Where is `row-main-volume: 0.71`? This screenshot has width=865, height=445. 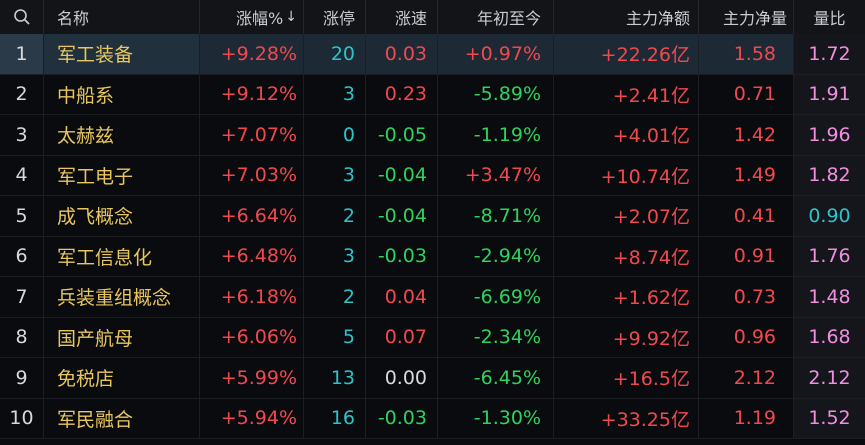
row-main-volume: 0.71 is located at coordinates (746, 94).